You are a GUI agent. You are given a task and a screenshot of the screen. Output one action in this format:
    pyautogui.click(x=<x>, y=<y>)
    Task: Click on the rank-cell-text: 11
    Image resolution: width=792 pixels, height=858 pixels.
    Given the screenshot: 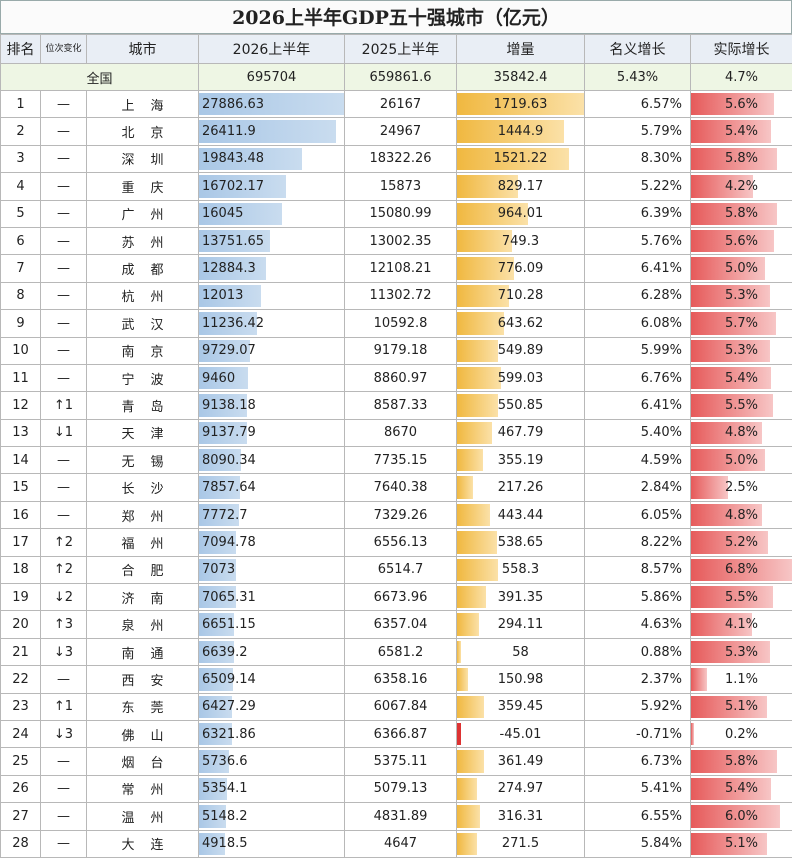 What is the action you would take?
    pyautogui.click(x=20, y=378)
    